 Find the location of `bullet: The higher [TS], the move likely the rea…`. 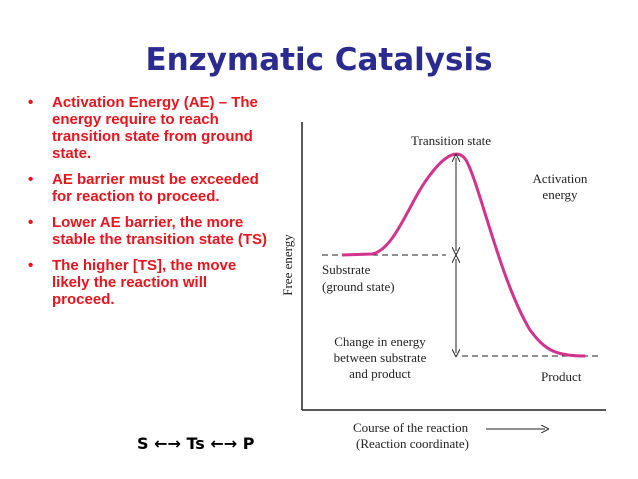

bullet: The higher [TS], the move likely the rea… is located at coordinates (150, 282).